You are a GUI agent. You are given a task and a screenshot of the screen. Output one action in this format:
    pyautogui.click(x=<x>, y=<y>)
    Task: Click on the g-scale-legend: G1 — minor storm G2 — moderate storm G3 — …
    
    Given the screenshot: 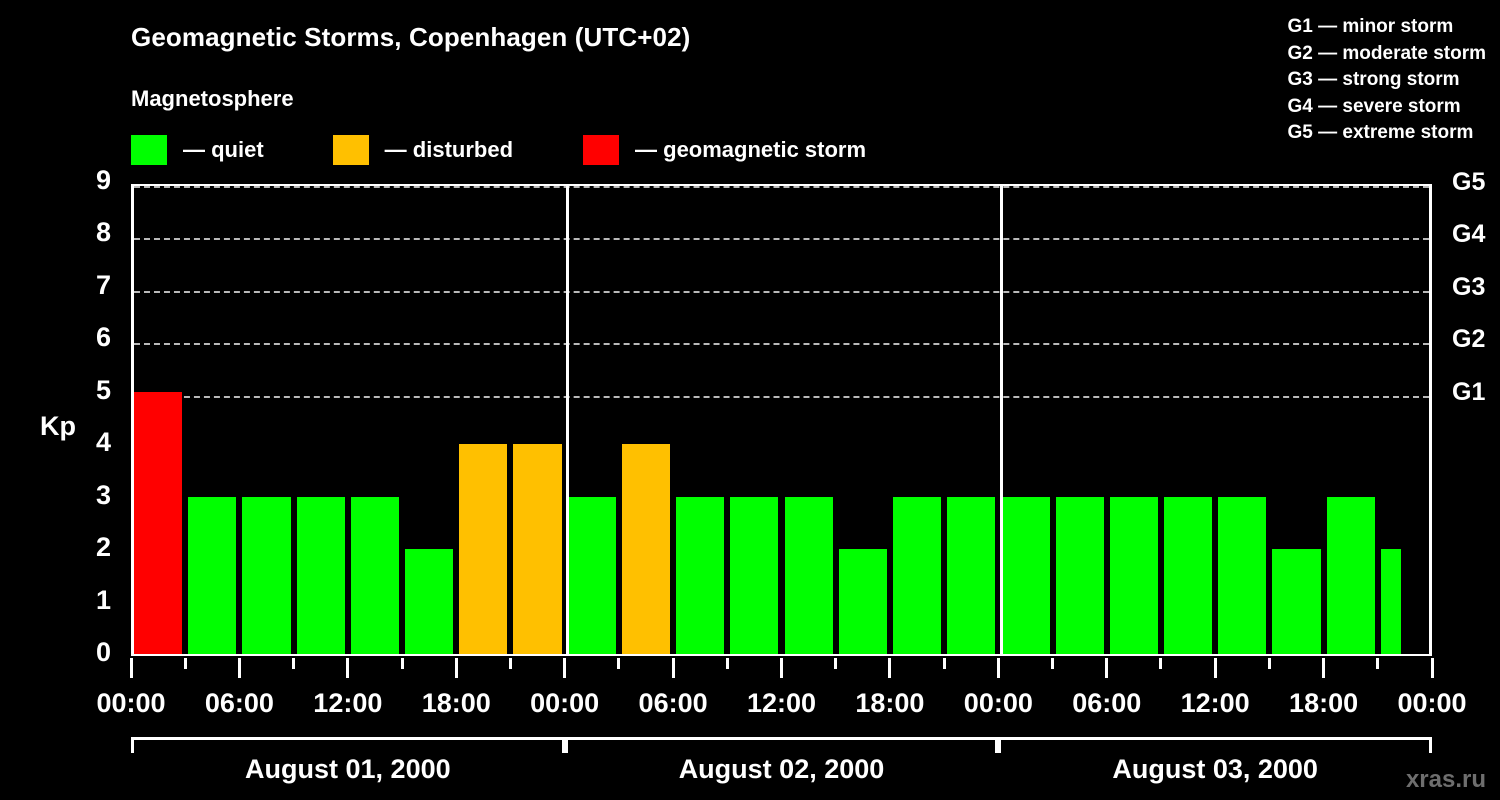 What is the action you would take?
    pyautogui.click(x=1387, y=80)
    